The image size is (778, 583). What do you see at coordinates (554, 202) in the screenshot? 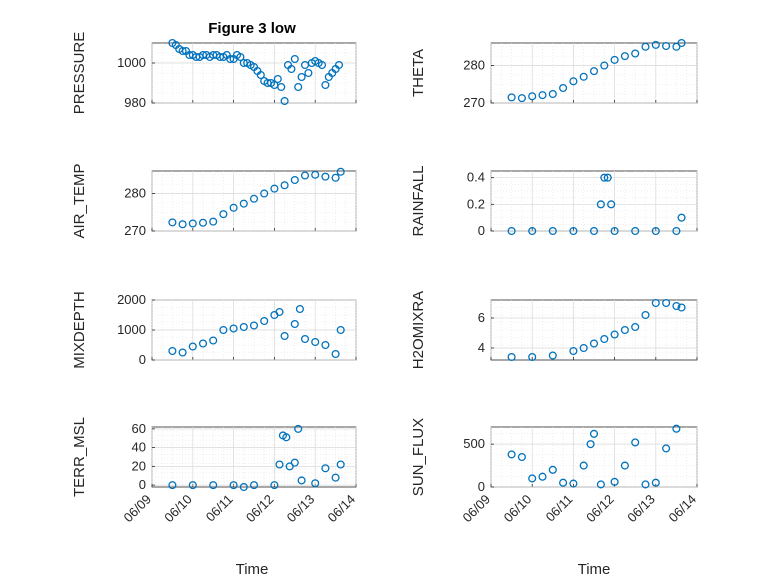
I see `subplot-rainfall: 0 0.2 0.4 RAINFALL` at bounding box center [554, 202].